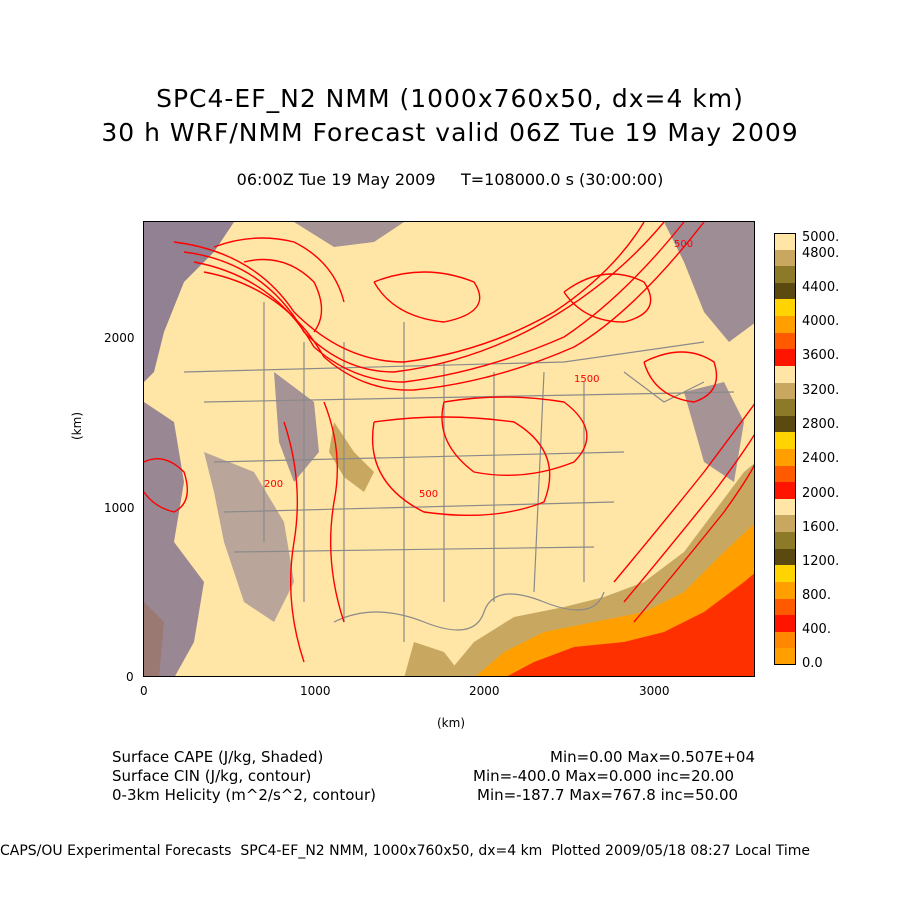 The image size is (900, 900). What do you see at coordinates (816, 595) in the screenshot?
I see `colorbar-label: 800.` at bounding box center [816, 595].